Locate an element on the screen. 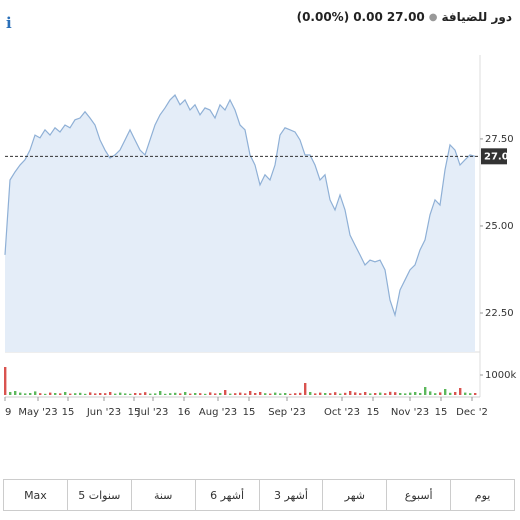  range-button: شهر is located at coordinates (355, 495).